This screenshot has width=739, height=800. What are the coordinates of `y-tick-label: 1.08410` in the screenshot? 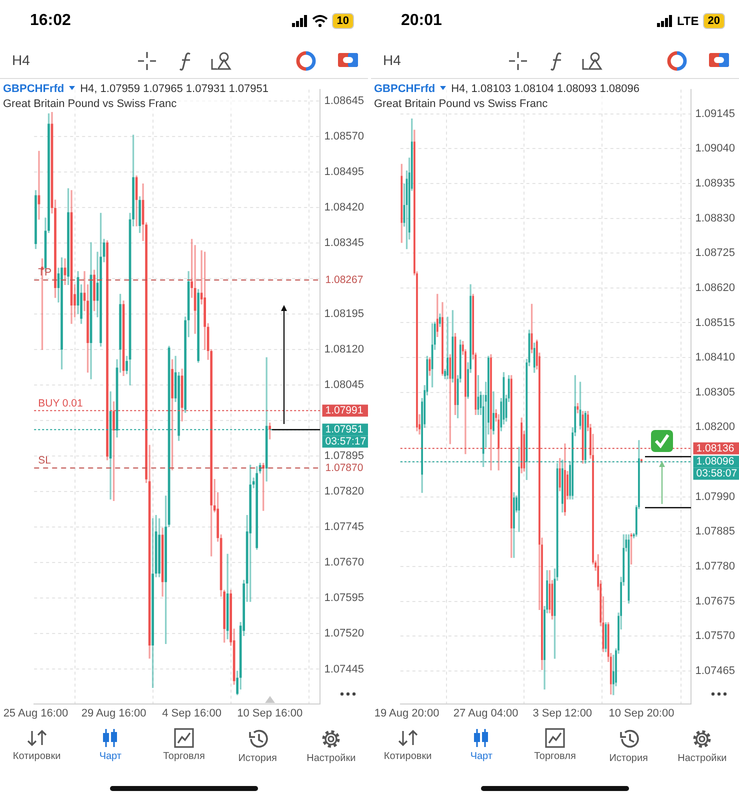 It's located at (715, 358).